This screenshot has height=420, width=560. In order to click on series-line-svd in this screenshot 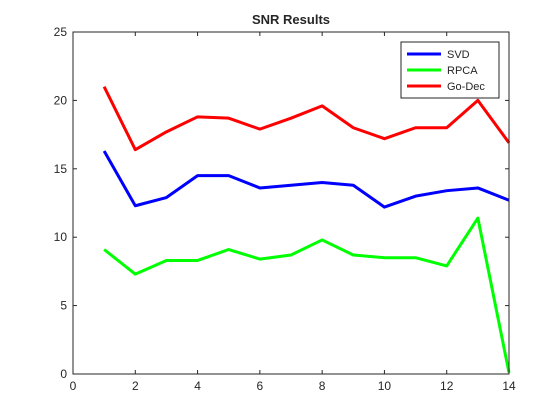, I will do `click(306, 179)`.